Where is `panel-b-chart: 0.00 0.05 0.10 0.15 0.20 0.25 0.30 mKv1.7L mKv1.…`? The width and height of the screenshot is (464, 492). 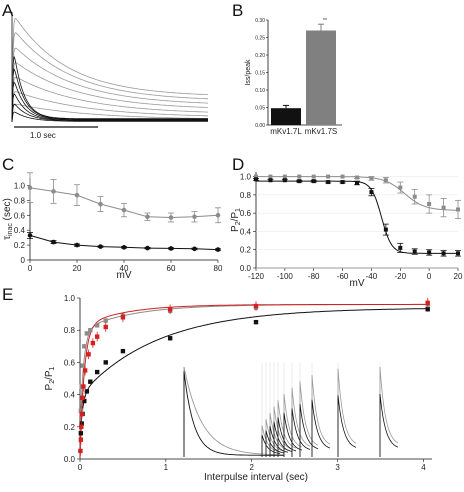
panel-b-chart: 0.00 0.05 0.10 0.15 0.20 0.25 0.30 mKv1.7L mKv1.… is located at coordinates (293, 77).